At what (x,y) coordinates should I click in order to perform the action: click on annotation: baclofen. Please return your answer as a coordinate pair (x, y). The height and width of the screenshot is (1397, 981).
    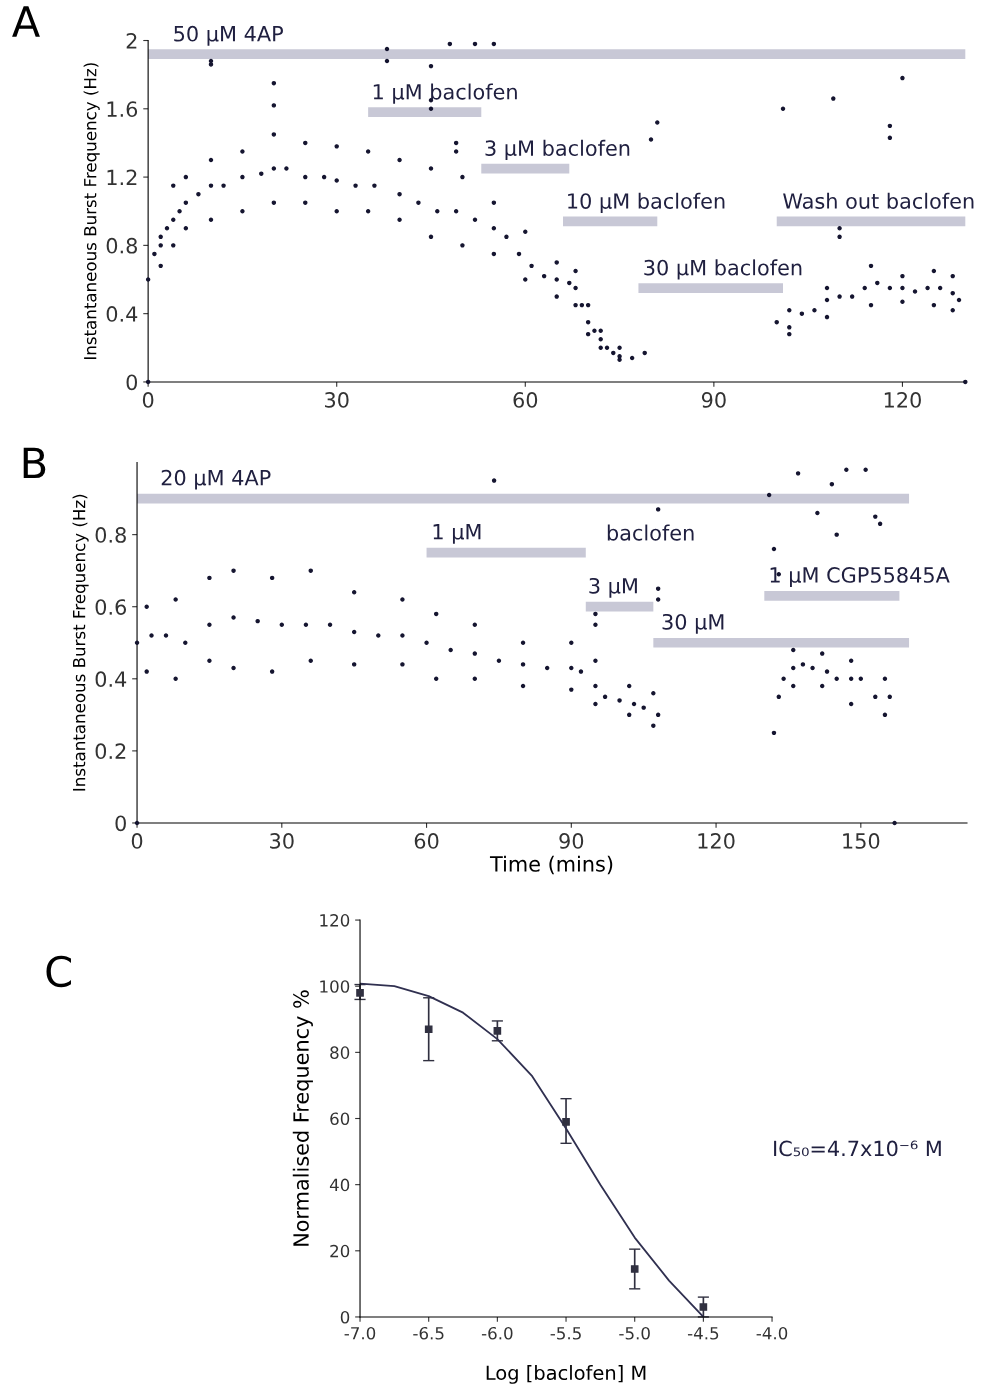
    Looking at the image, I should click on (650, 532).